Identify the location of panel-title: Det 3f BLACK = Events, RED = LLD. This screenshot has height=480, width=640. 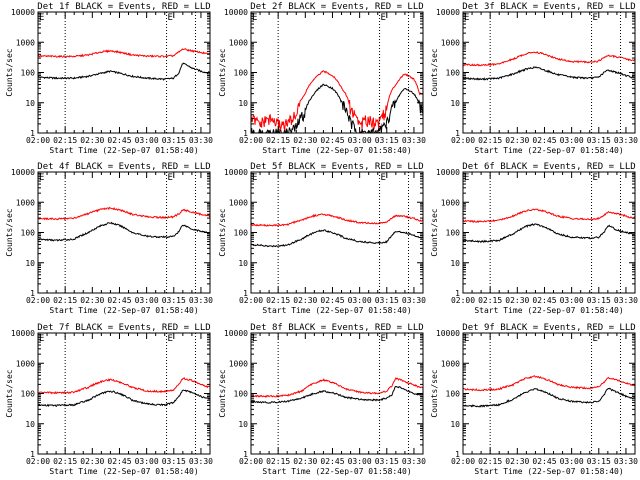
(548, 7).